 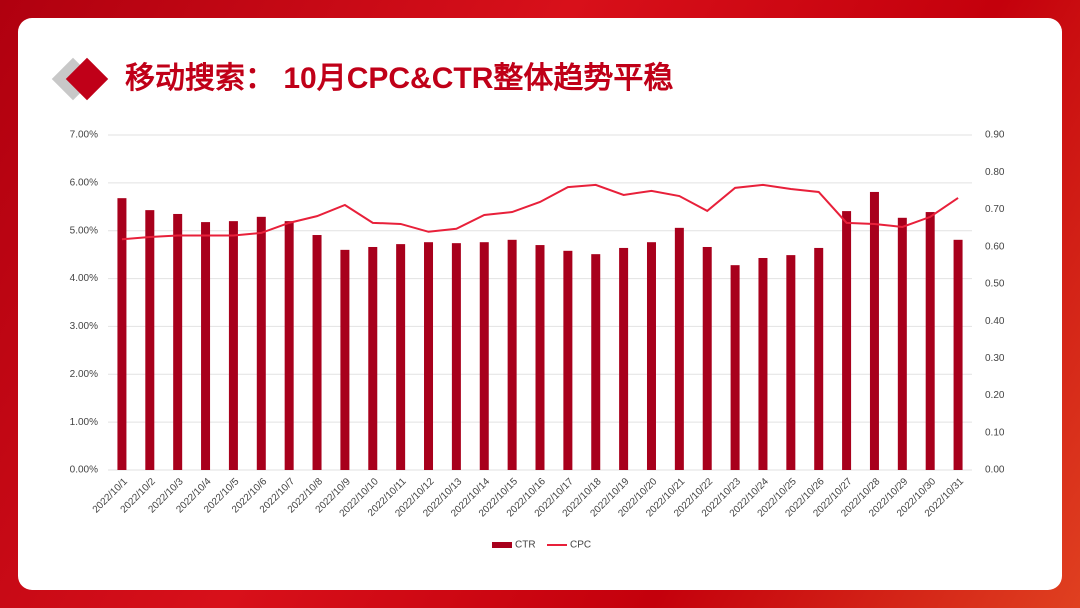 What do you see at coordinates (525, 545) in the screenshot?
I see `legend-label: CTR` at bounding box center [525, 545].